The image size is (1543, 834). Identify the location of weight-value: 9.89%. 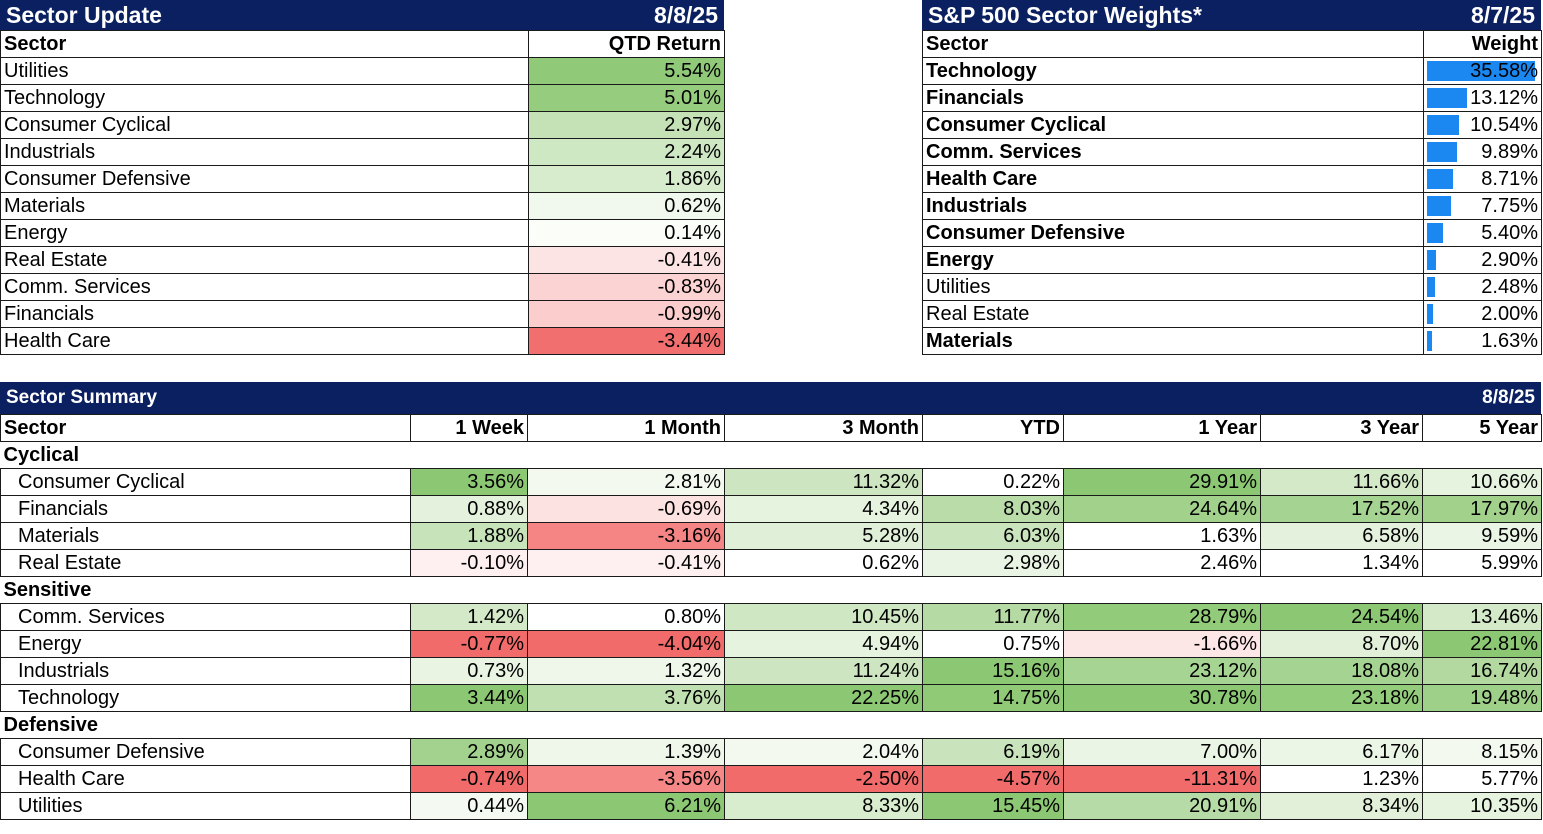
(1509, 152).